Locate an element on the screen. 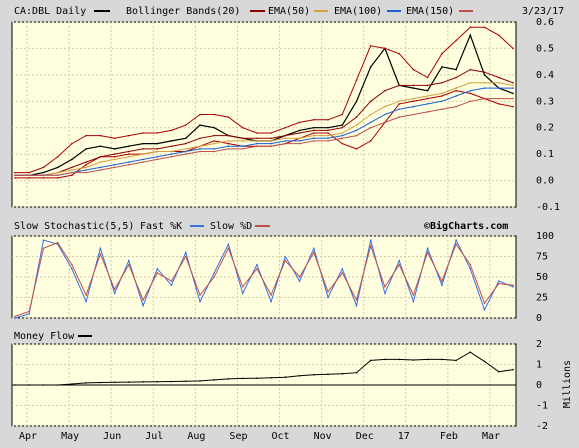 Image resolution: width=579 pixels, height=448 pixels. y-tick-label: -0.1 is located at coordinates (548, 207).